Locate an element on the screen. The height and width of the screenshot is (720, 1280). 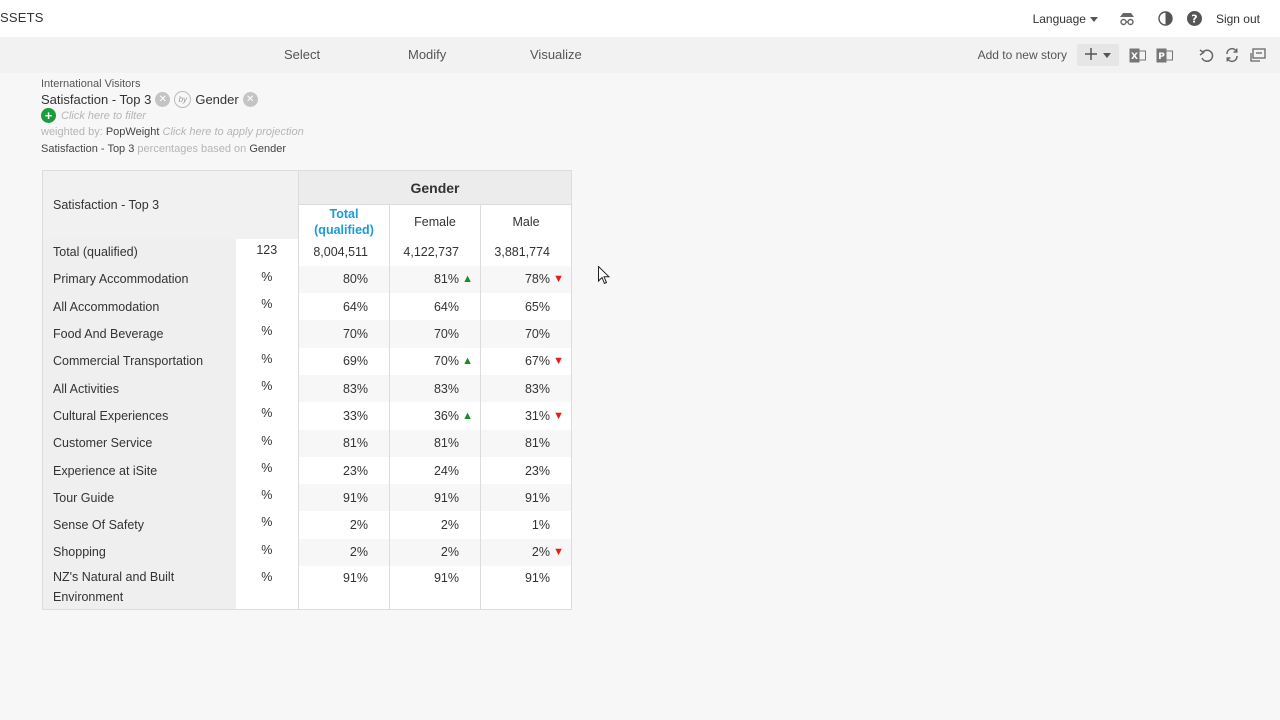
row-label: Sense Of Safety is located at coordinates (139, 525).